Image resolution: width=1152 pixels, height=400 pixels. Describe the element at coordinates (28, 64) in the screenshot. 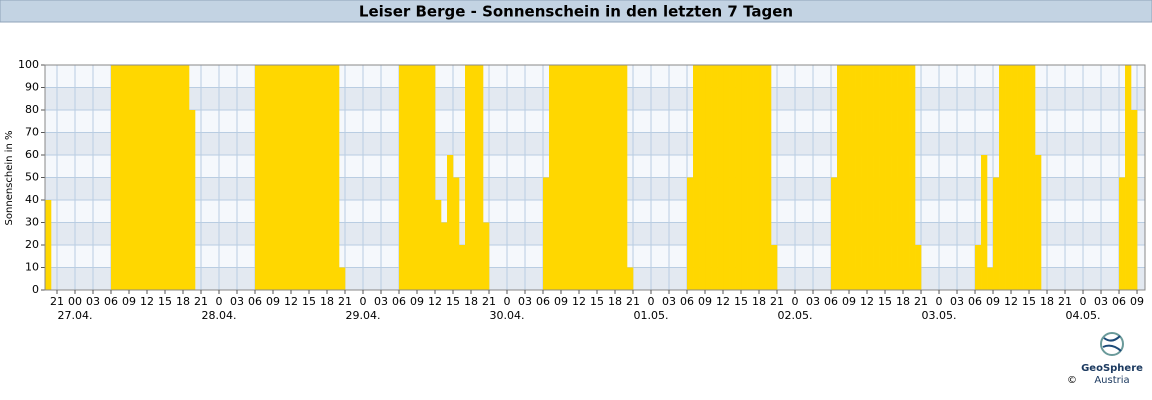

I see `y-tick-label: 100` at that location.